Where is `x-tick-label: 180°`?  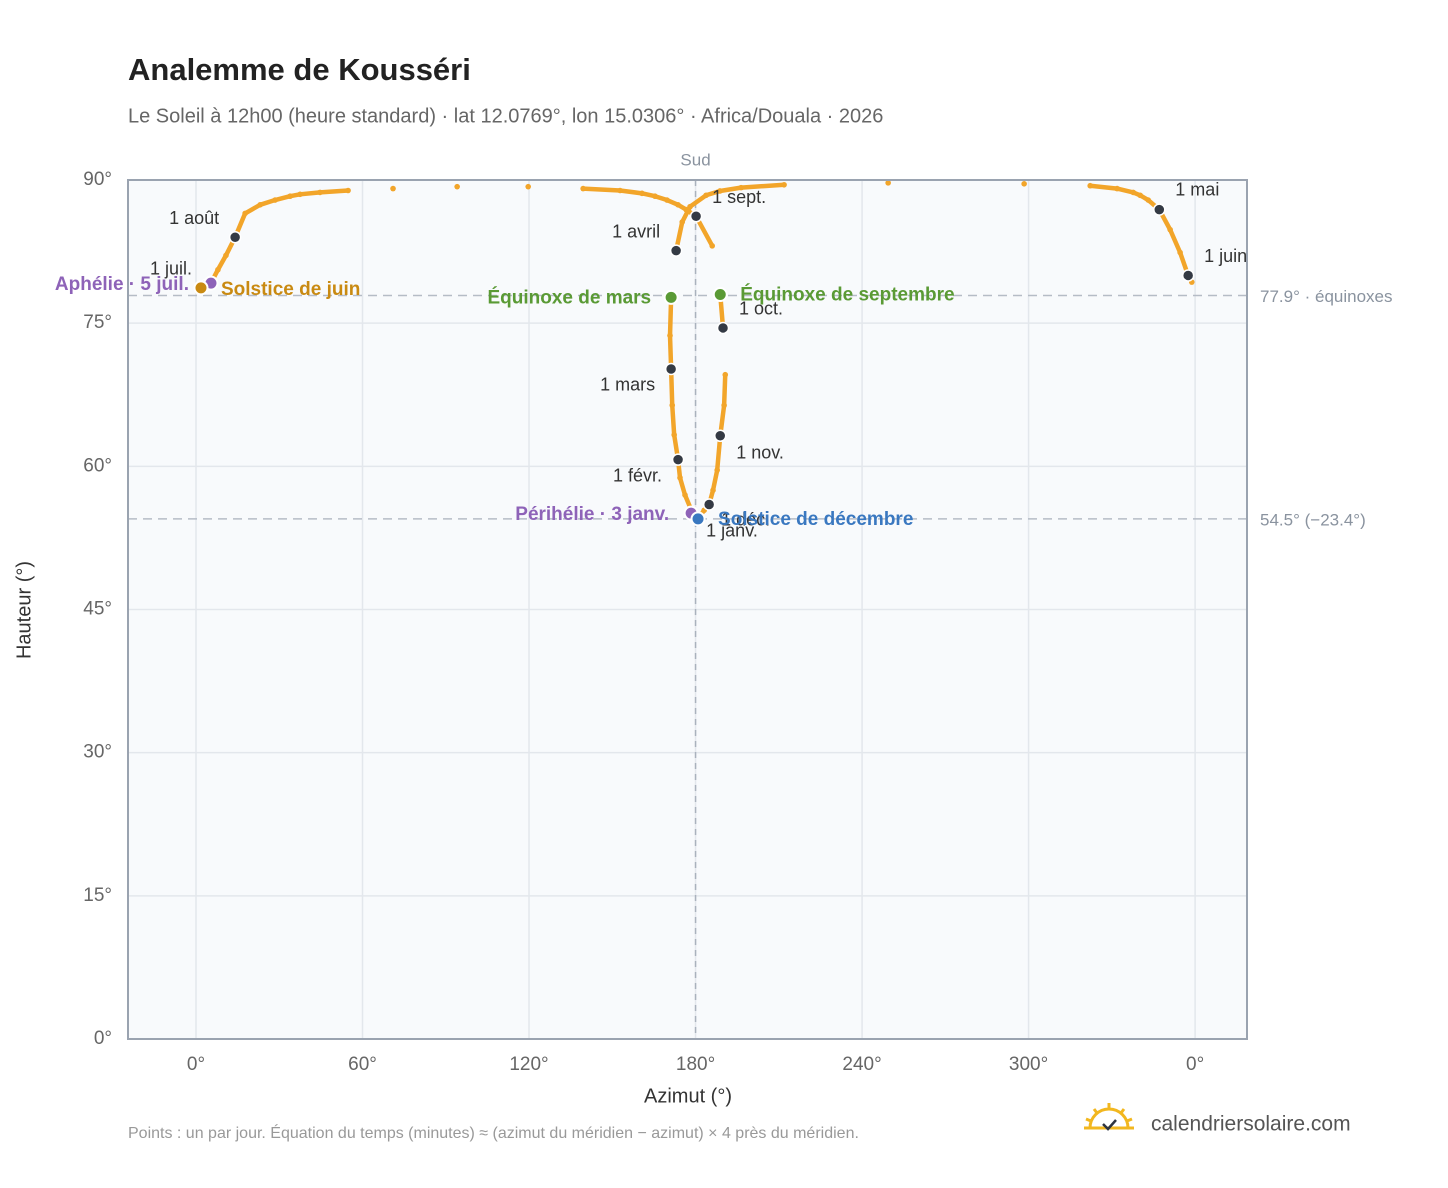 x-tick-label: 180° is located at coordinates (695, 1064).